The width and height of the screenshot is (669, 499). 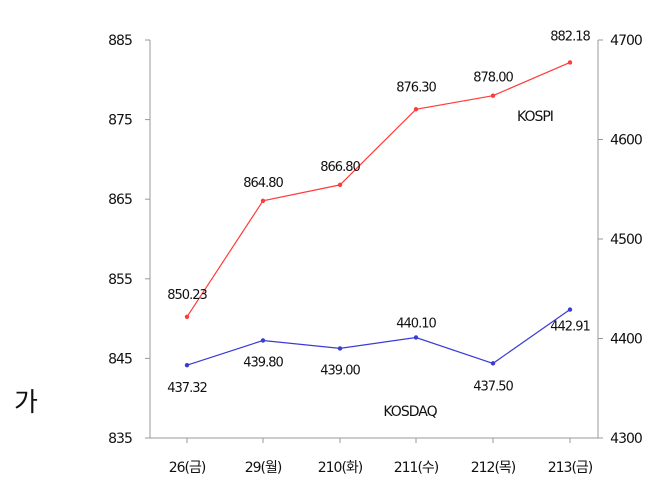 I want to click on y-left-tick-label: 875, so click(x=120, y=121).